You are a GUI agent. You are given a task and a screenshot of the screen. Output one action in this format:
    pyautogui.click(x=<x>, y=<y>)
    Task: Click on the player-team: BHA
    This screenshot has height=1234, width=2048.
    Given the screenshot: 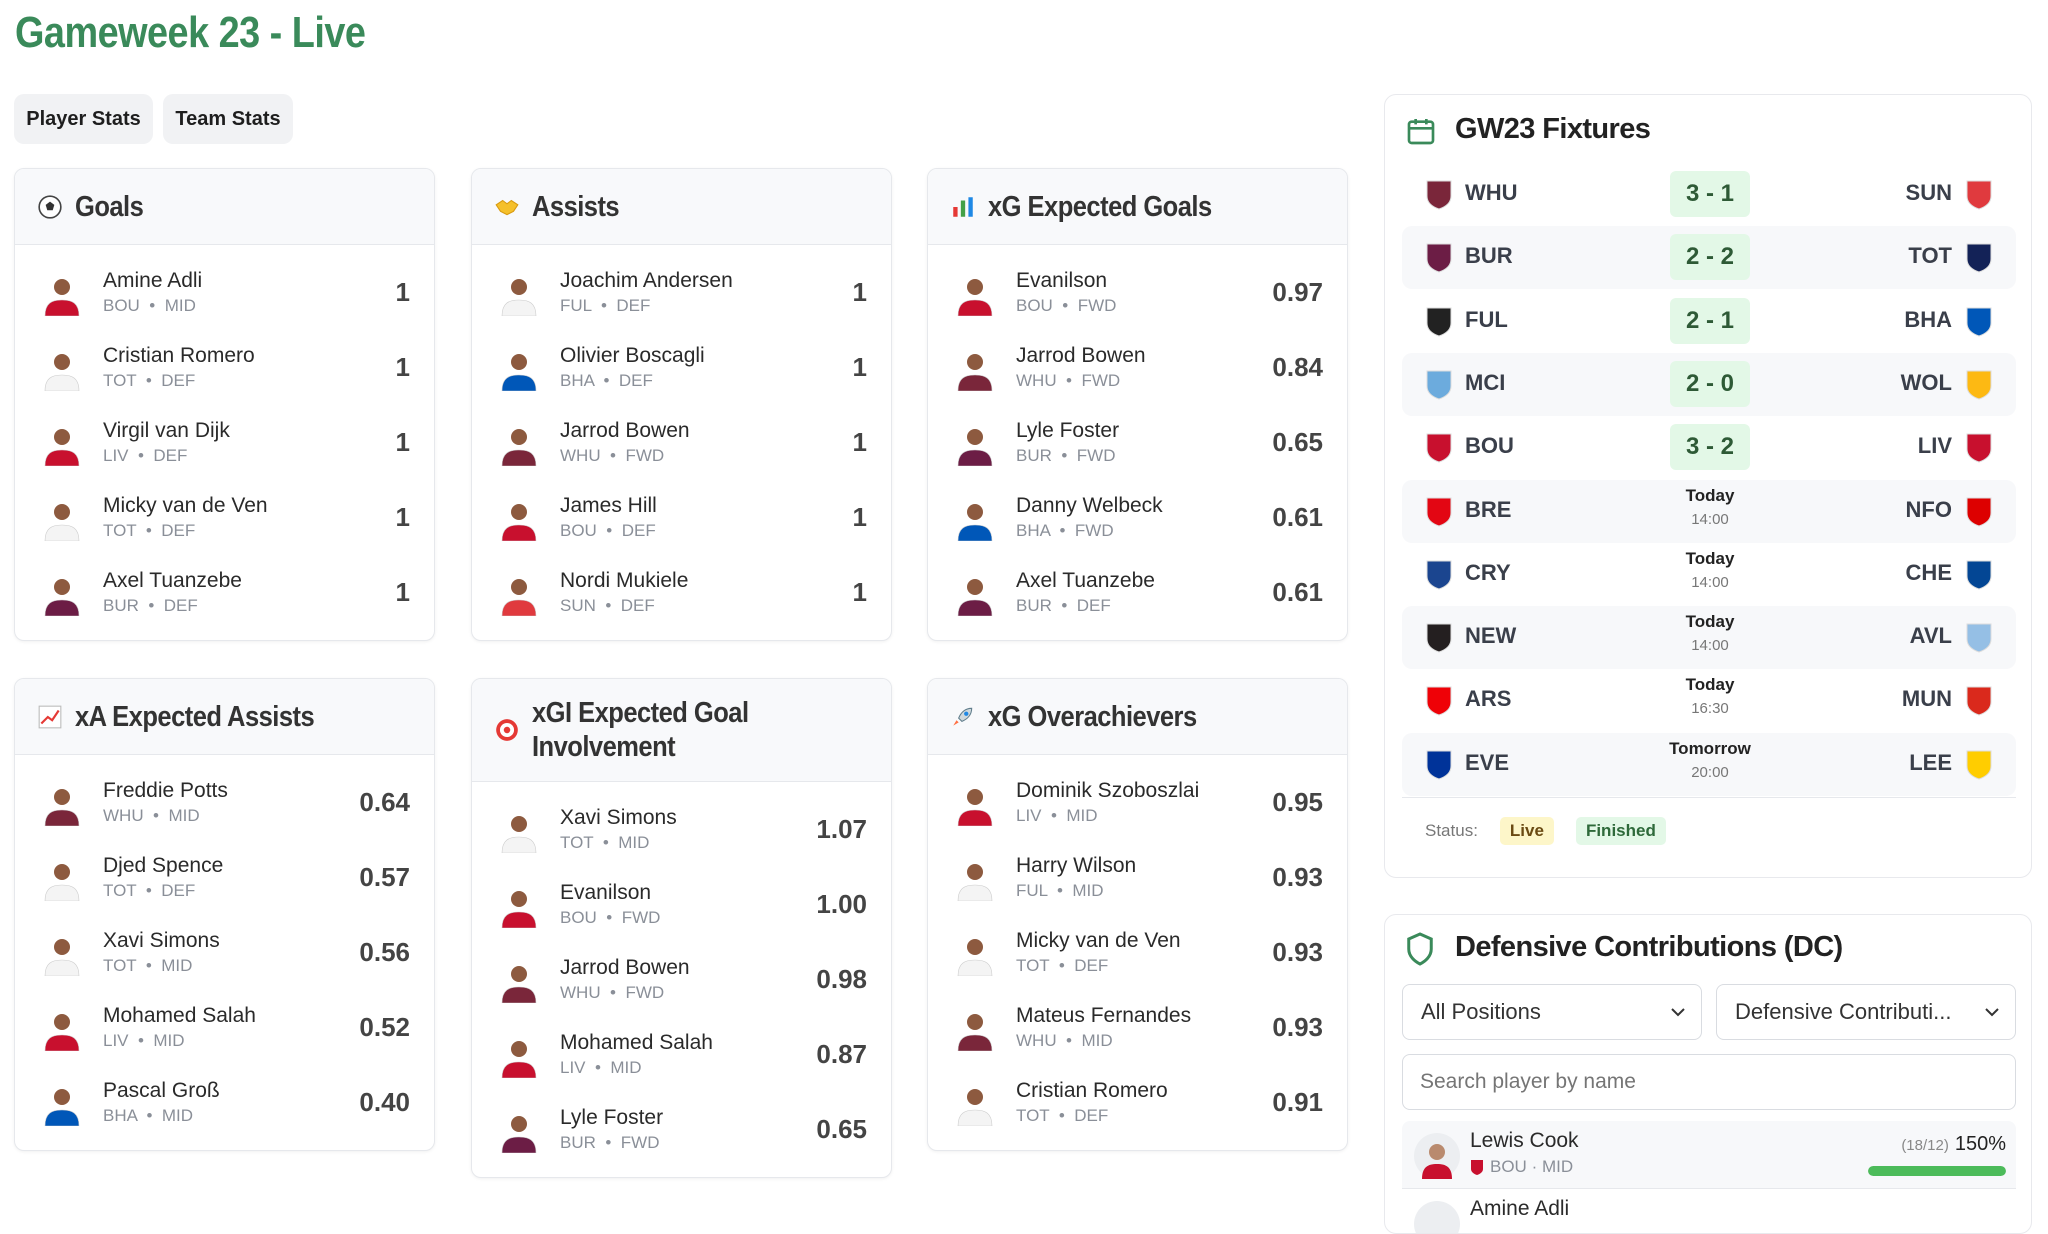 What is the action you would take?
    pyautogui.click(x=1033, y=530)
    